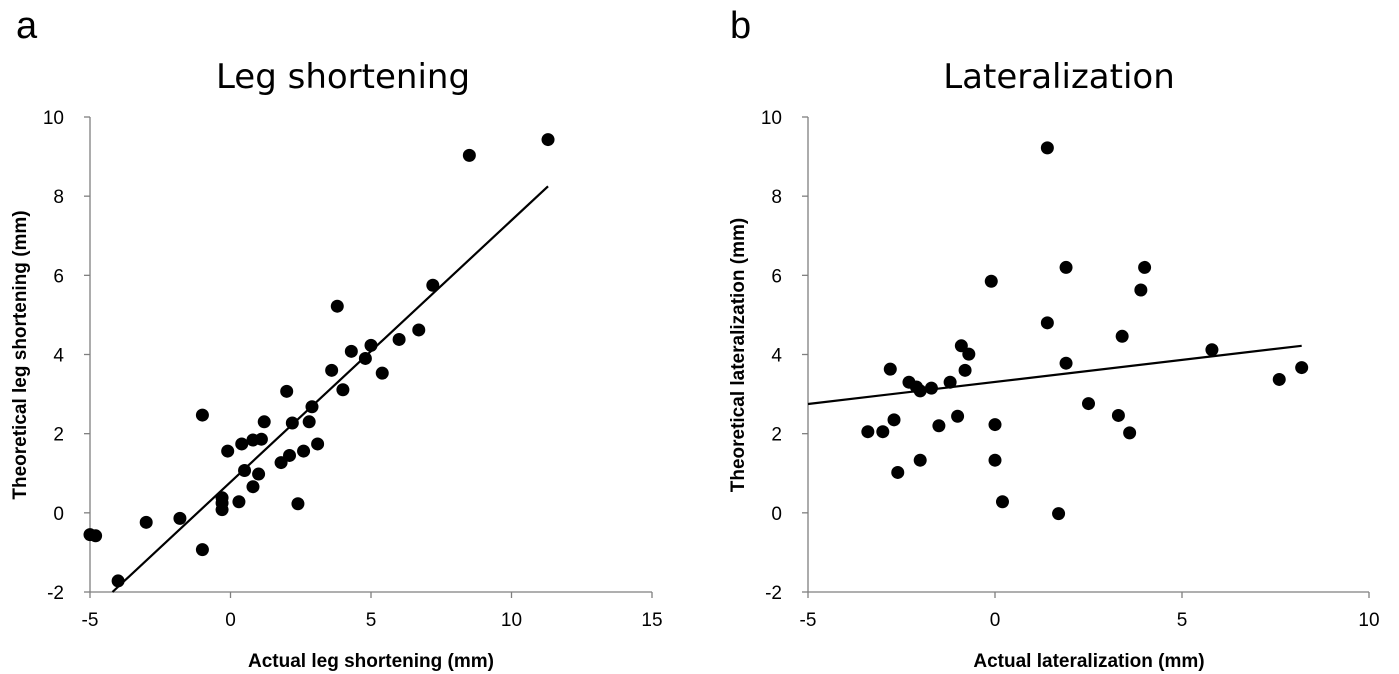 Image resolution: width=1399 pixels, height=674 pixels. Describe the element at coordinates (20, 354) in the screenshot. I see `y-axis-label-a: Theoretical leg shortening (mm)` at that location.